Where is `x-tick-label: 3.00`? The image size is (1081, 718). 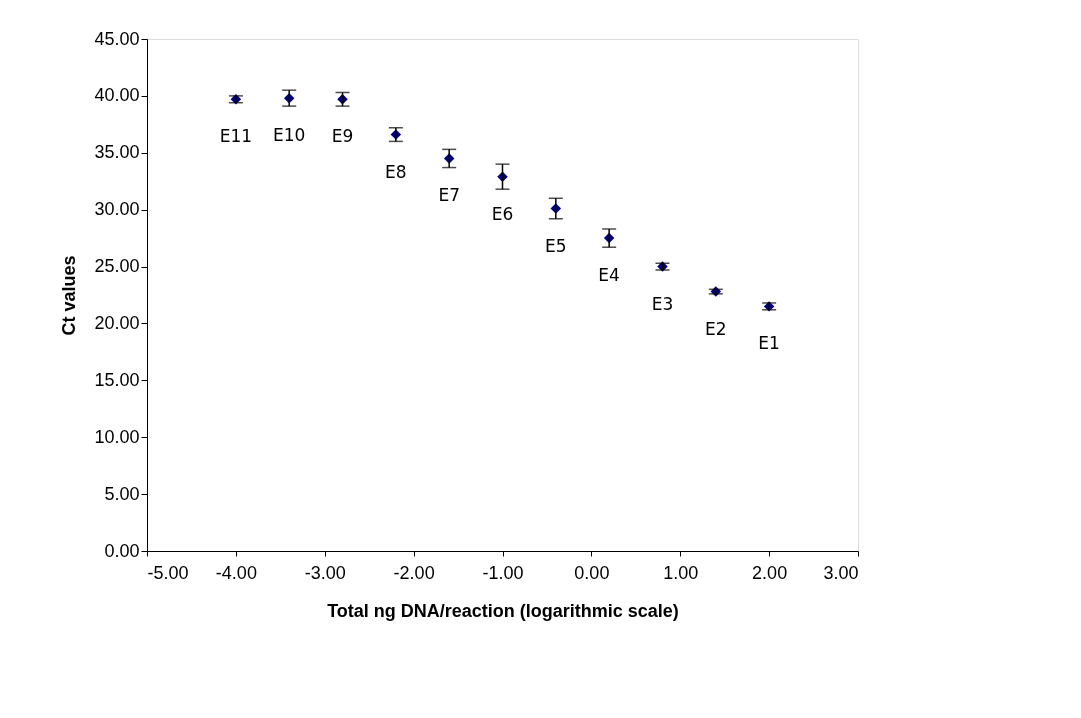
x-tick-label: 3.00 is located at coordinates (841, 572).